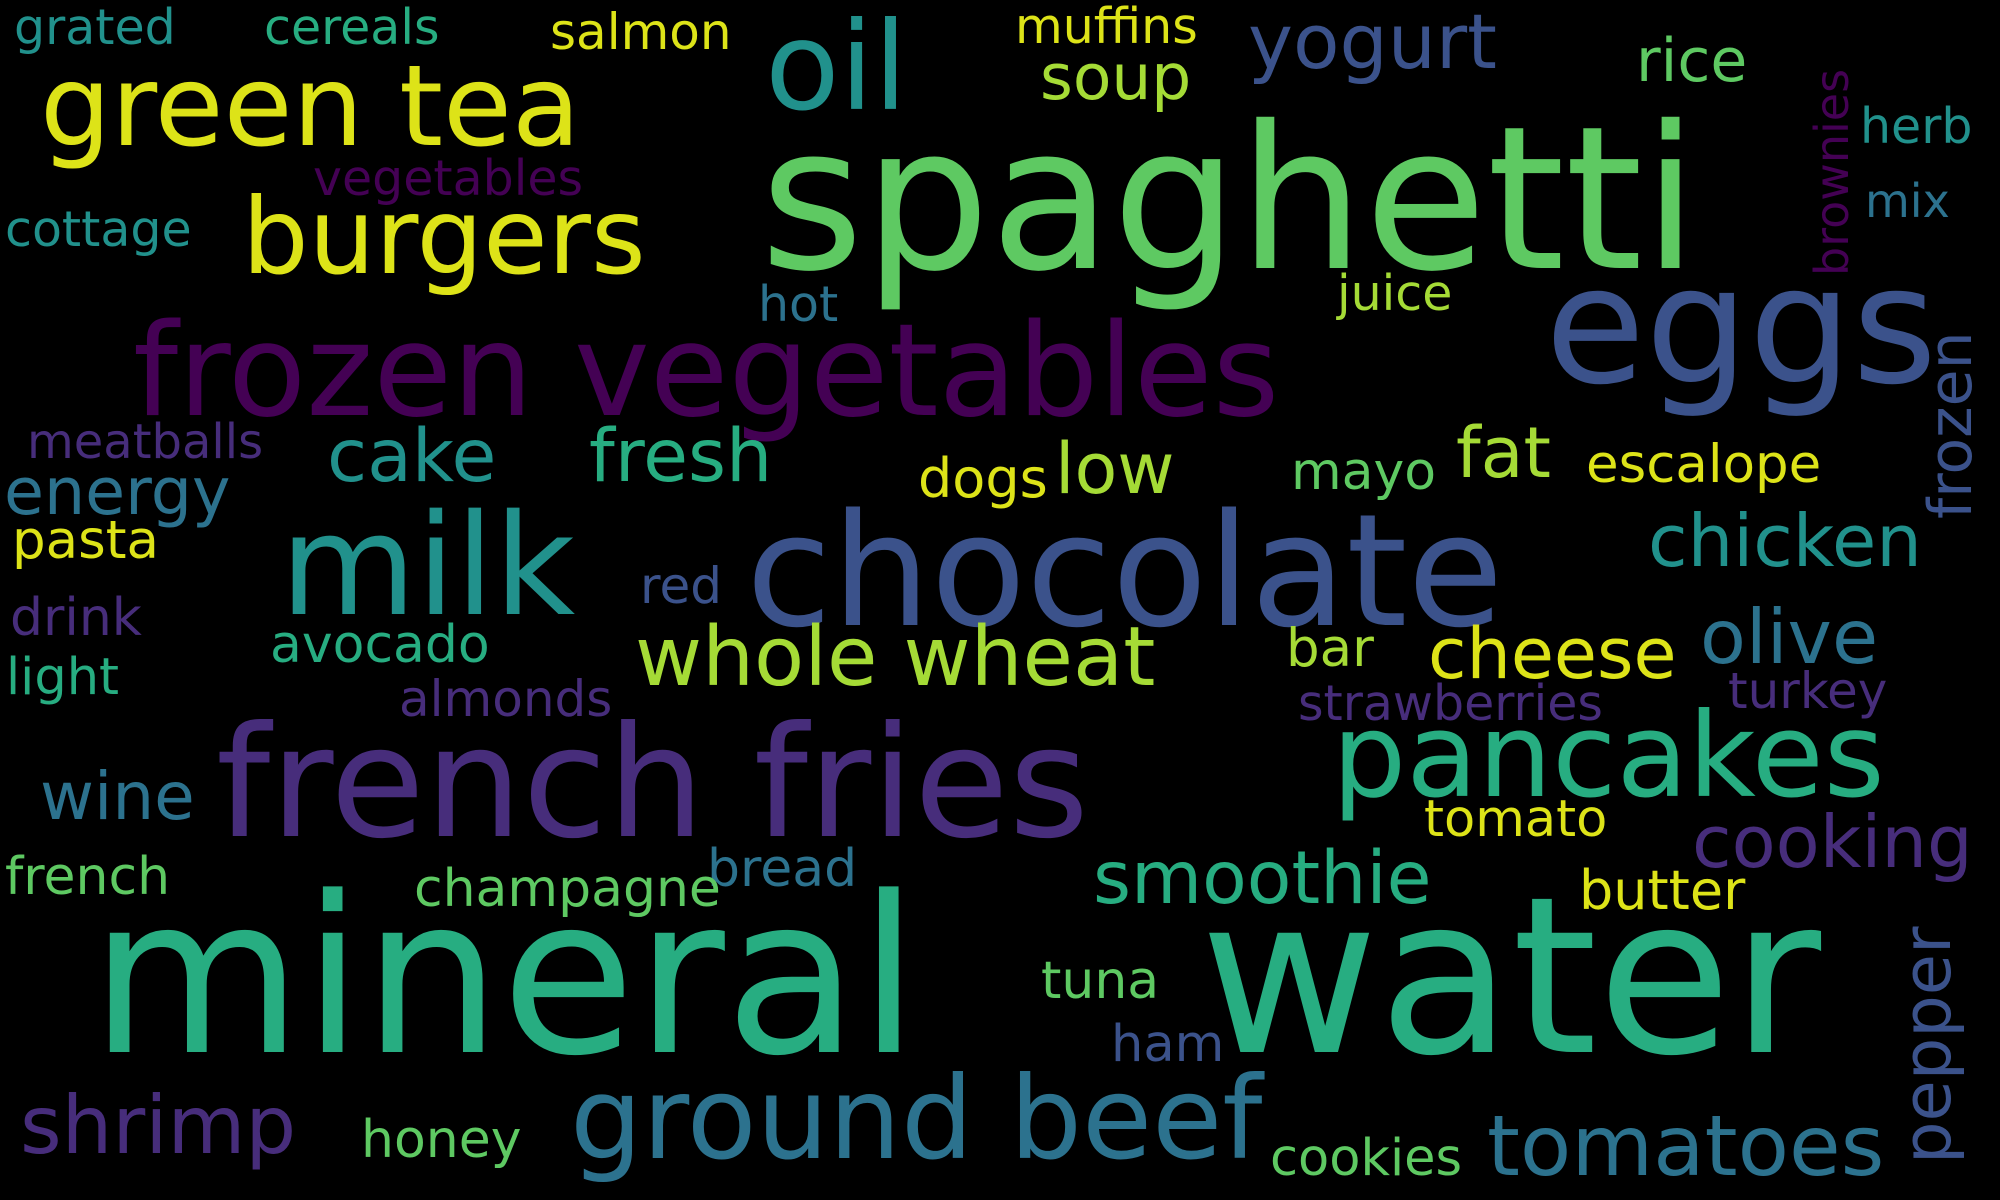 This screenshot has height=1200, width=2000. Describe the element at coordinates (145, 442) in the screenshot. I see `word-meatballs: meatballs` at that location.